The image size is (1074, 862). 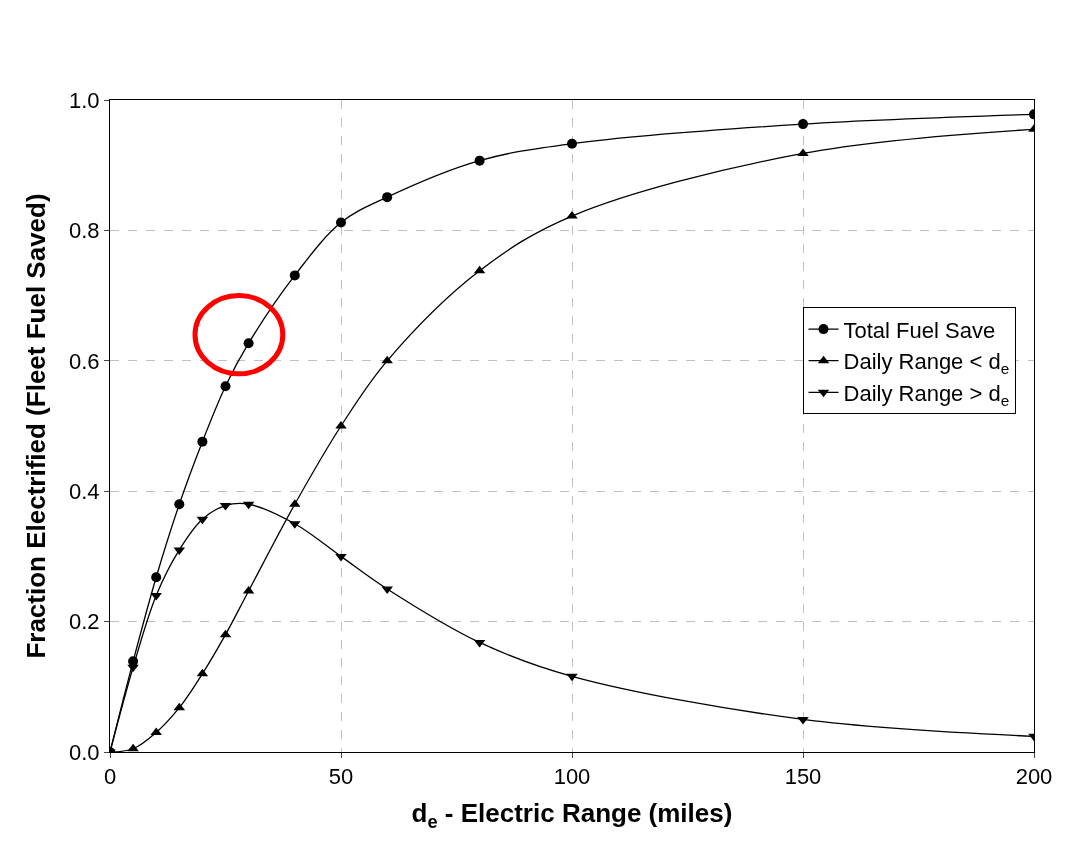 What do you see at coordinates (84, 231) in the screenshot?
I see `y-tick-label: 0.8` at bounding box center [84, 231].